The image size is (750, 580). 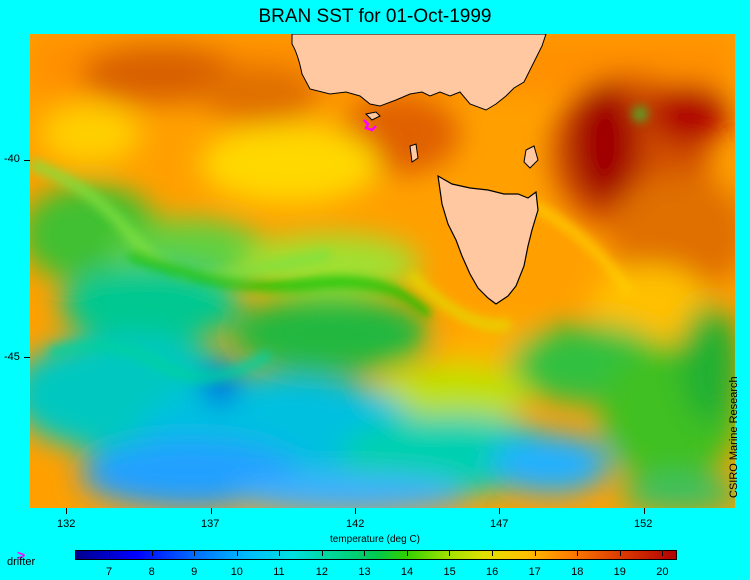 I want to click on colorbar-tick-label: 8, so click(x=151, y=572).